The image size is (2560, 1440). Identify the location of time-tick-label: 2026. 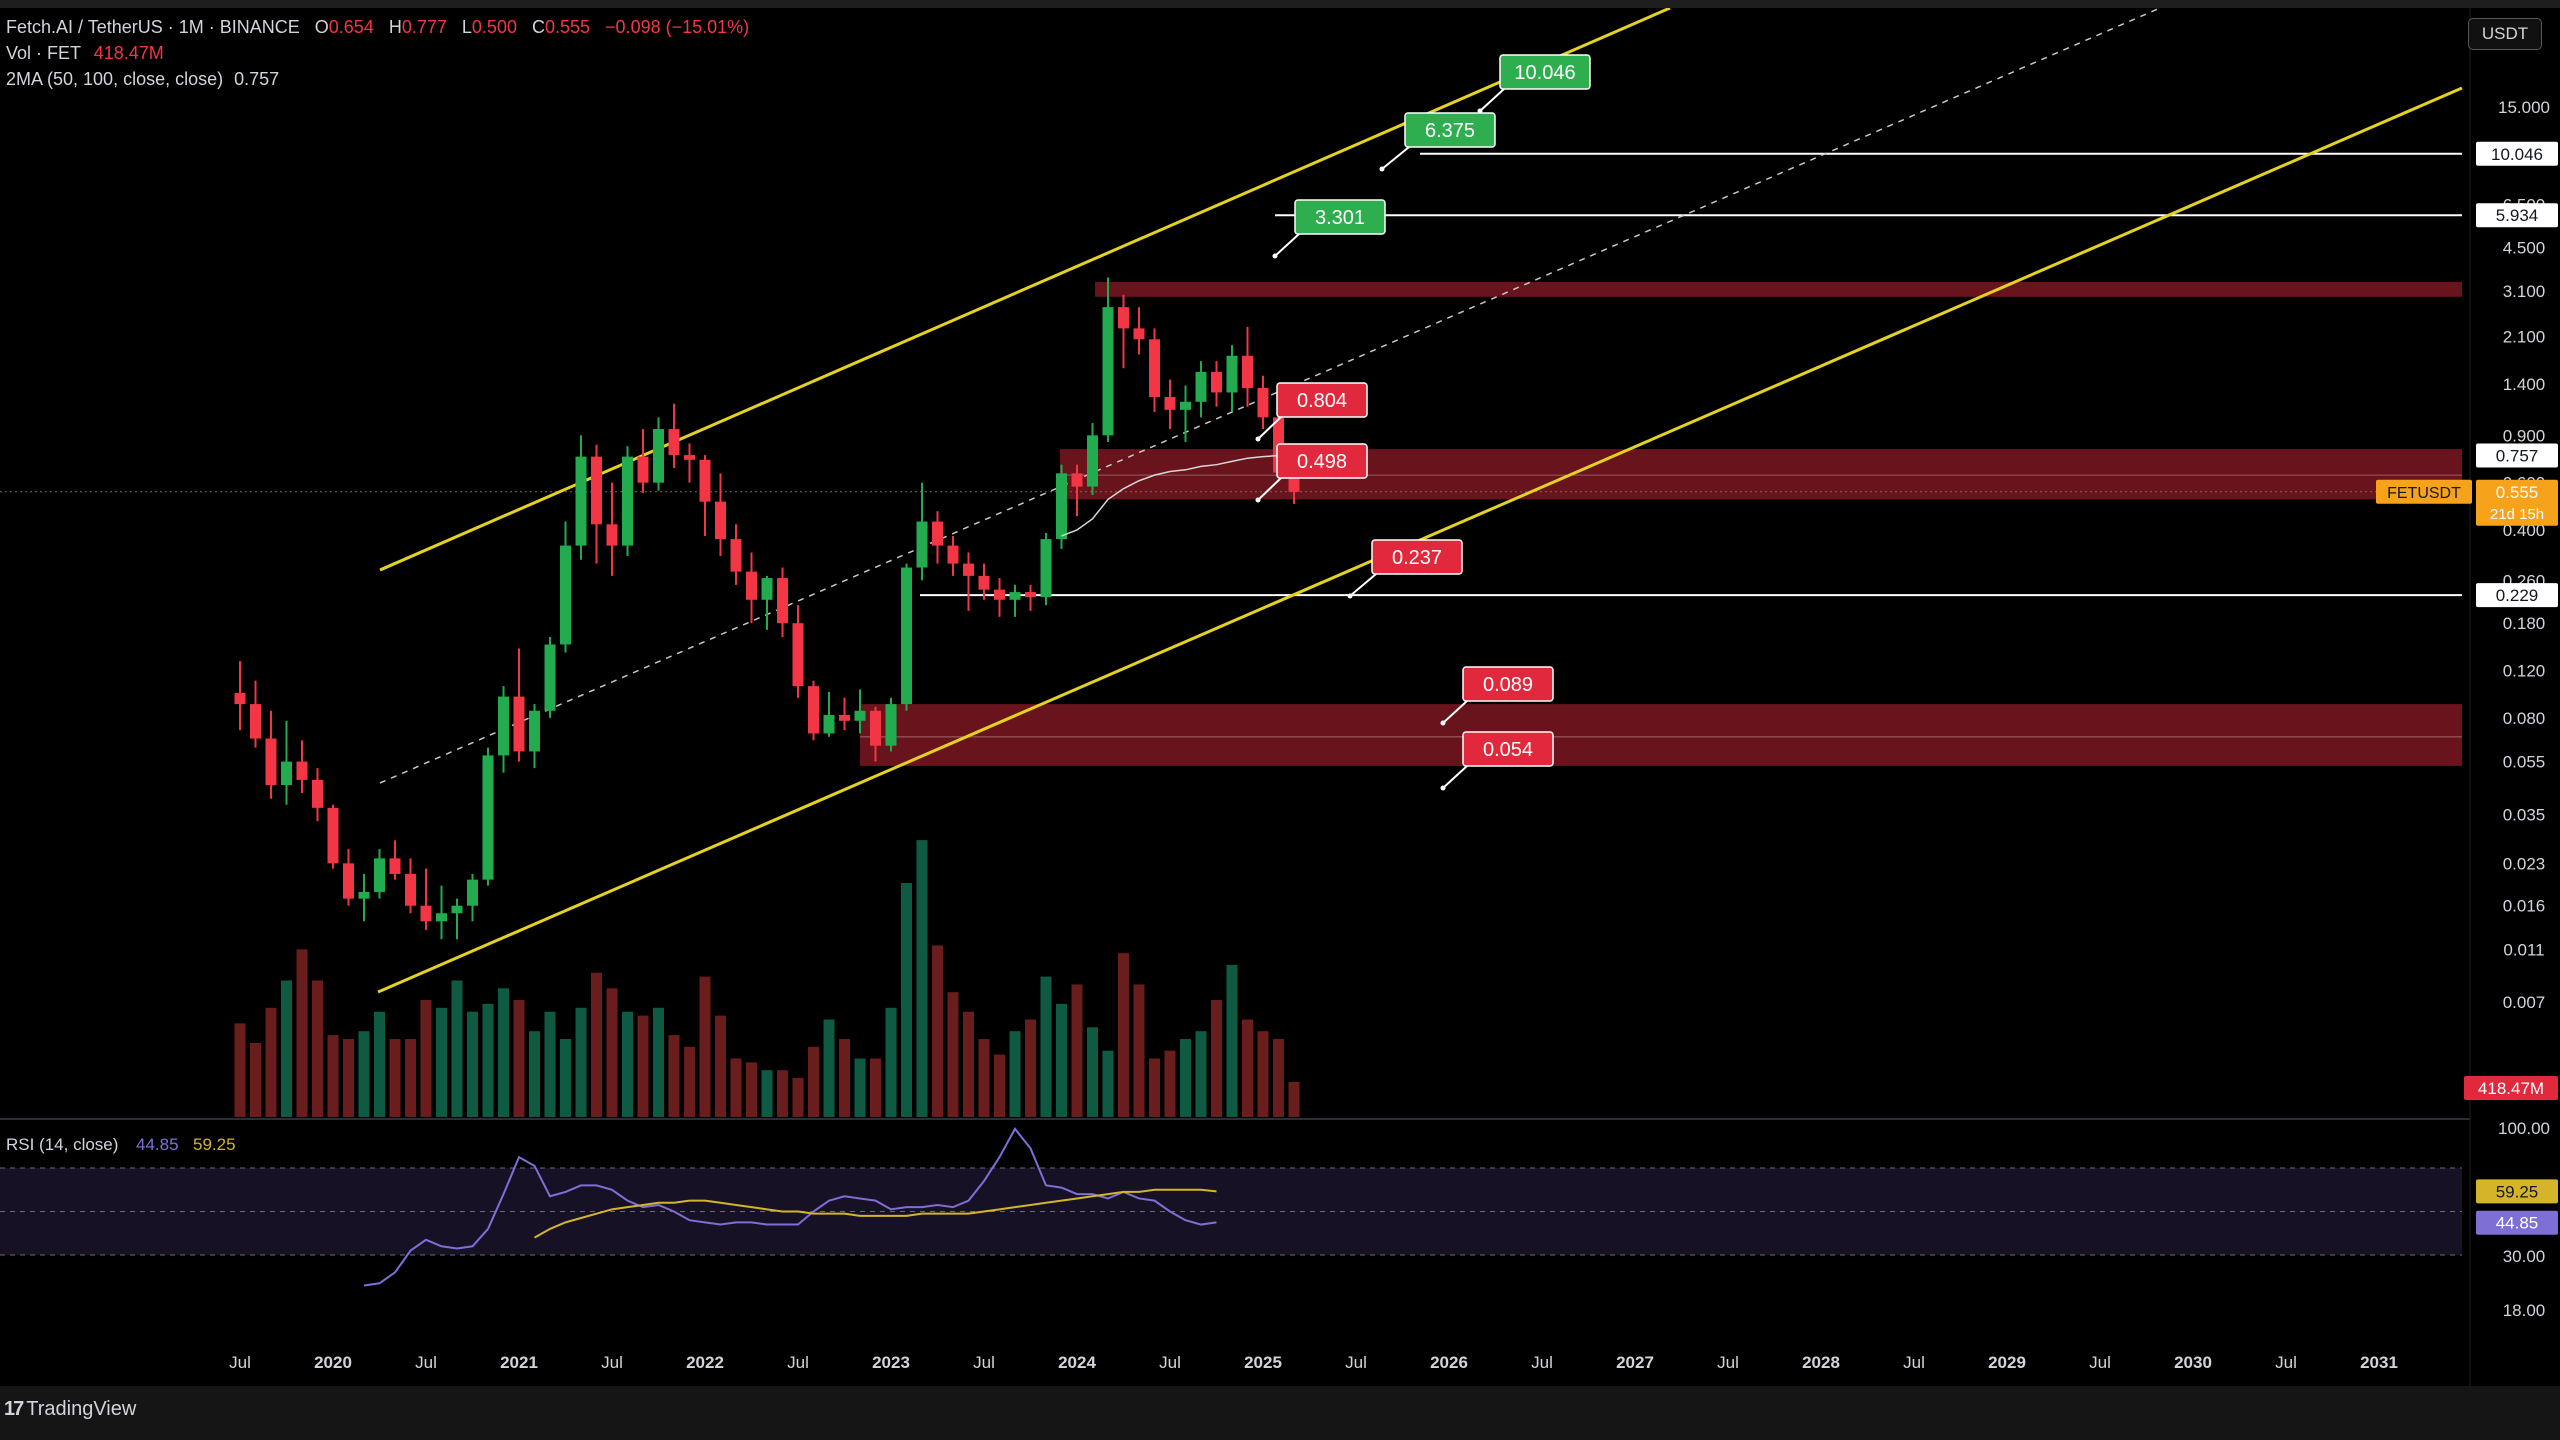
(1449, 1362).